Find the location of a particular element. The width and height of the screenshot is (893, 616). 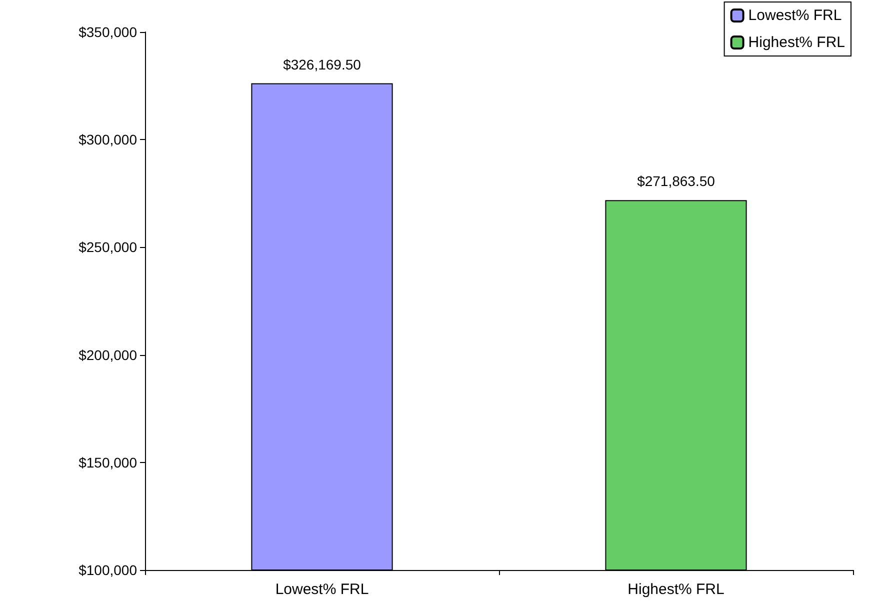

data-label: $326,169.50 is located at coordinates (322, 64).